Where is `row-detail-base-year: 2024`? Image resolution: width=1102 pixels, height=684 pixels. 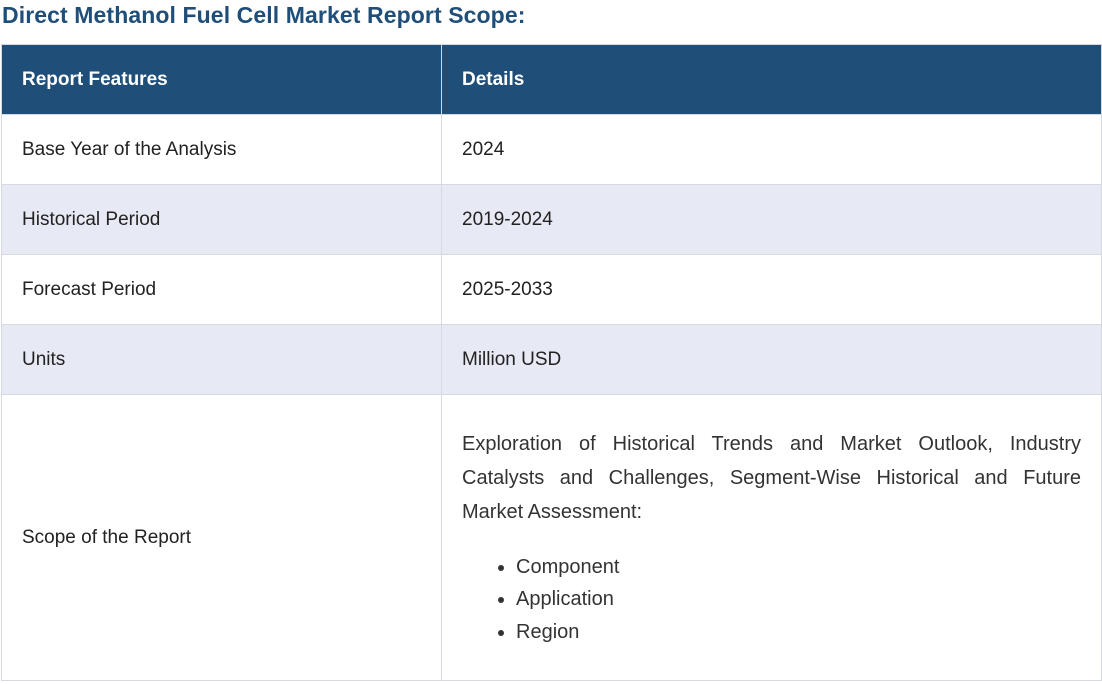
row-detail-base-year: 2024 is located at coordinates (771, 149).